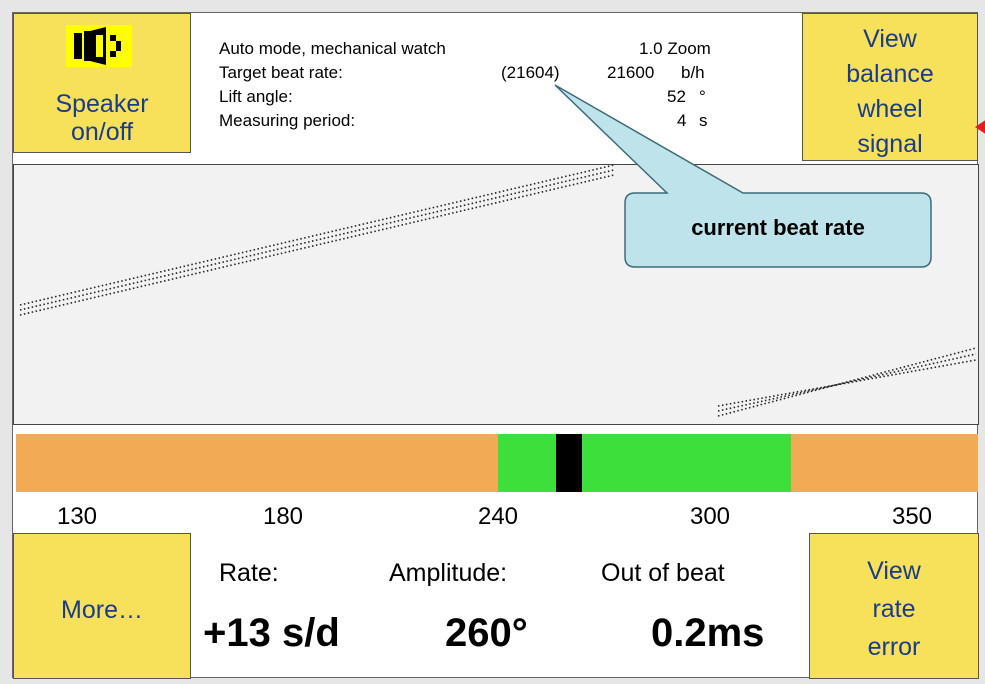 Image resolution: width=985 pixels, height=684 pixels. I want to click on beat-rate-label: Target beat rate:, so click(281, 72).